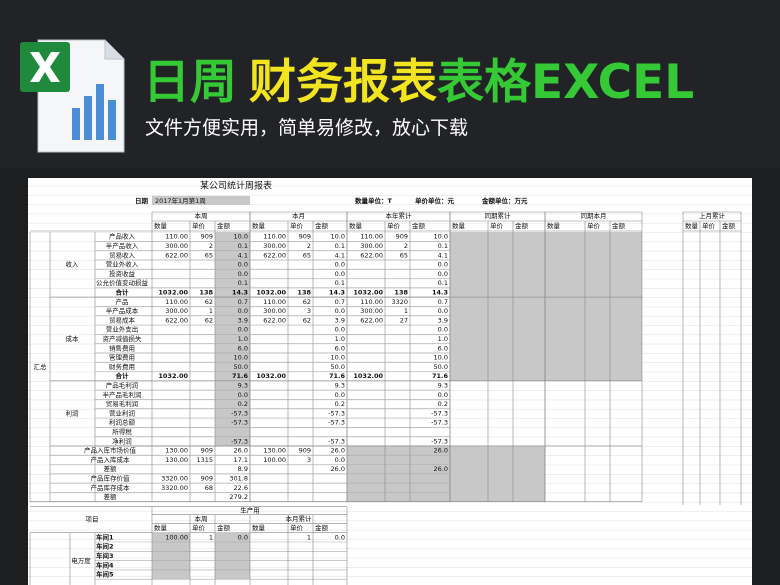  I want to click on date-cell, so click(201, 200).